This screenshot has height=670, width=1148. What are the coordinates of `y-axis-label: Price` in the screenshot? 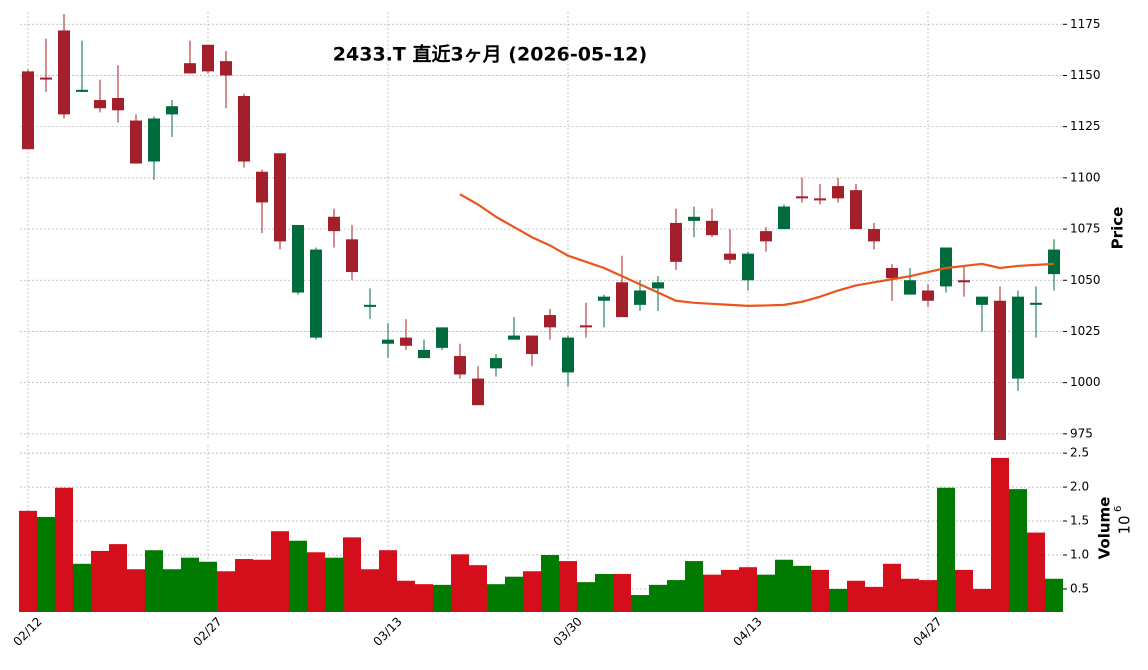 It's located at (1118, 228).